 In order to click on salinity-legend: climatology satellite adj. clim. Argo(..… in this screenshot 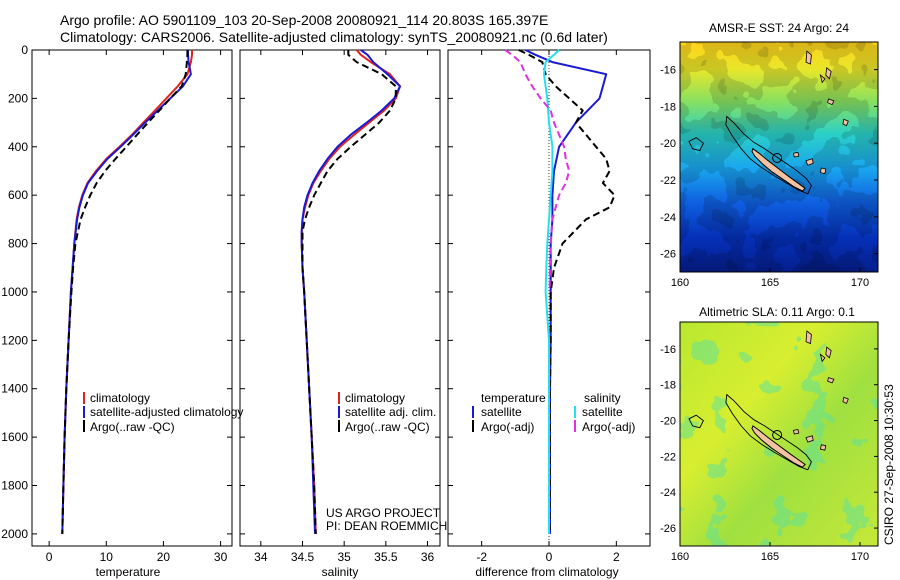, I will do `click(387, 412)`.